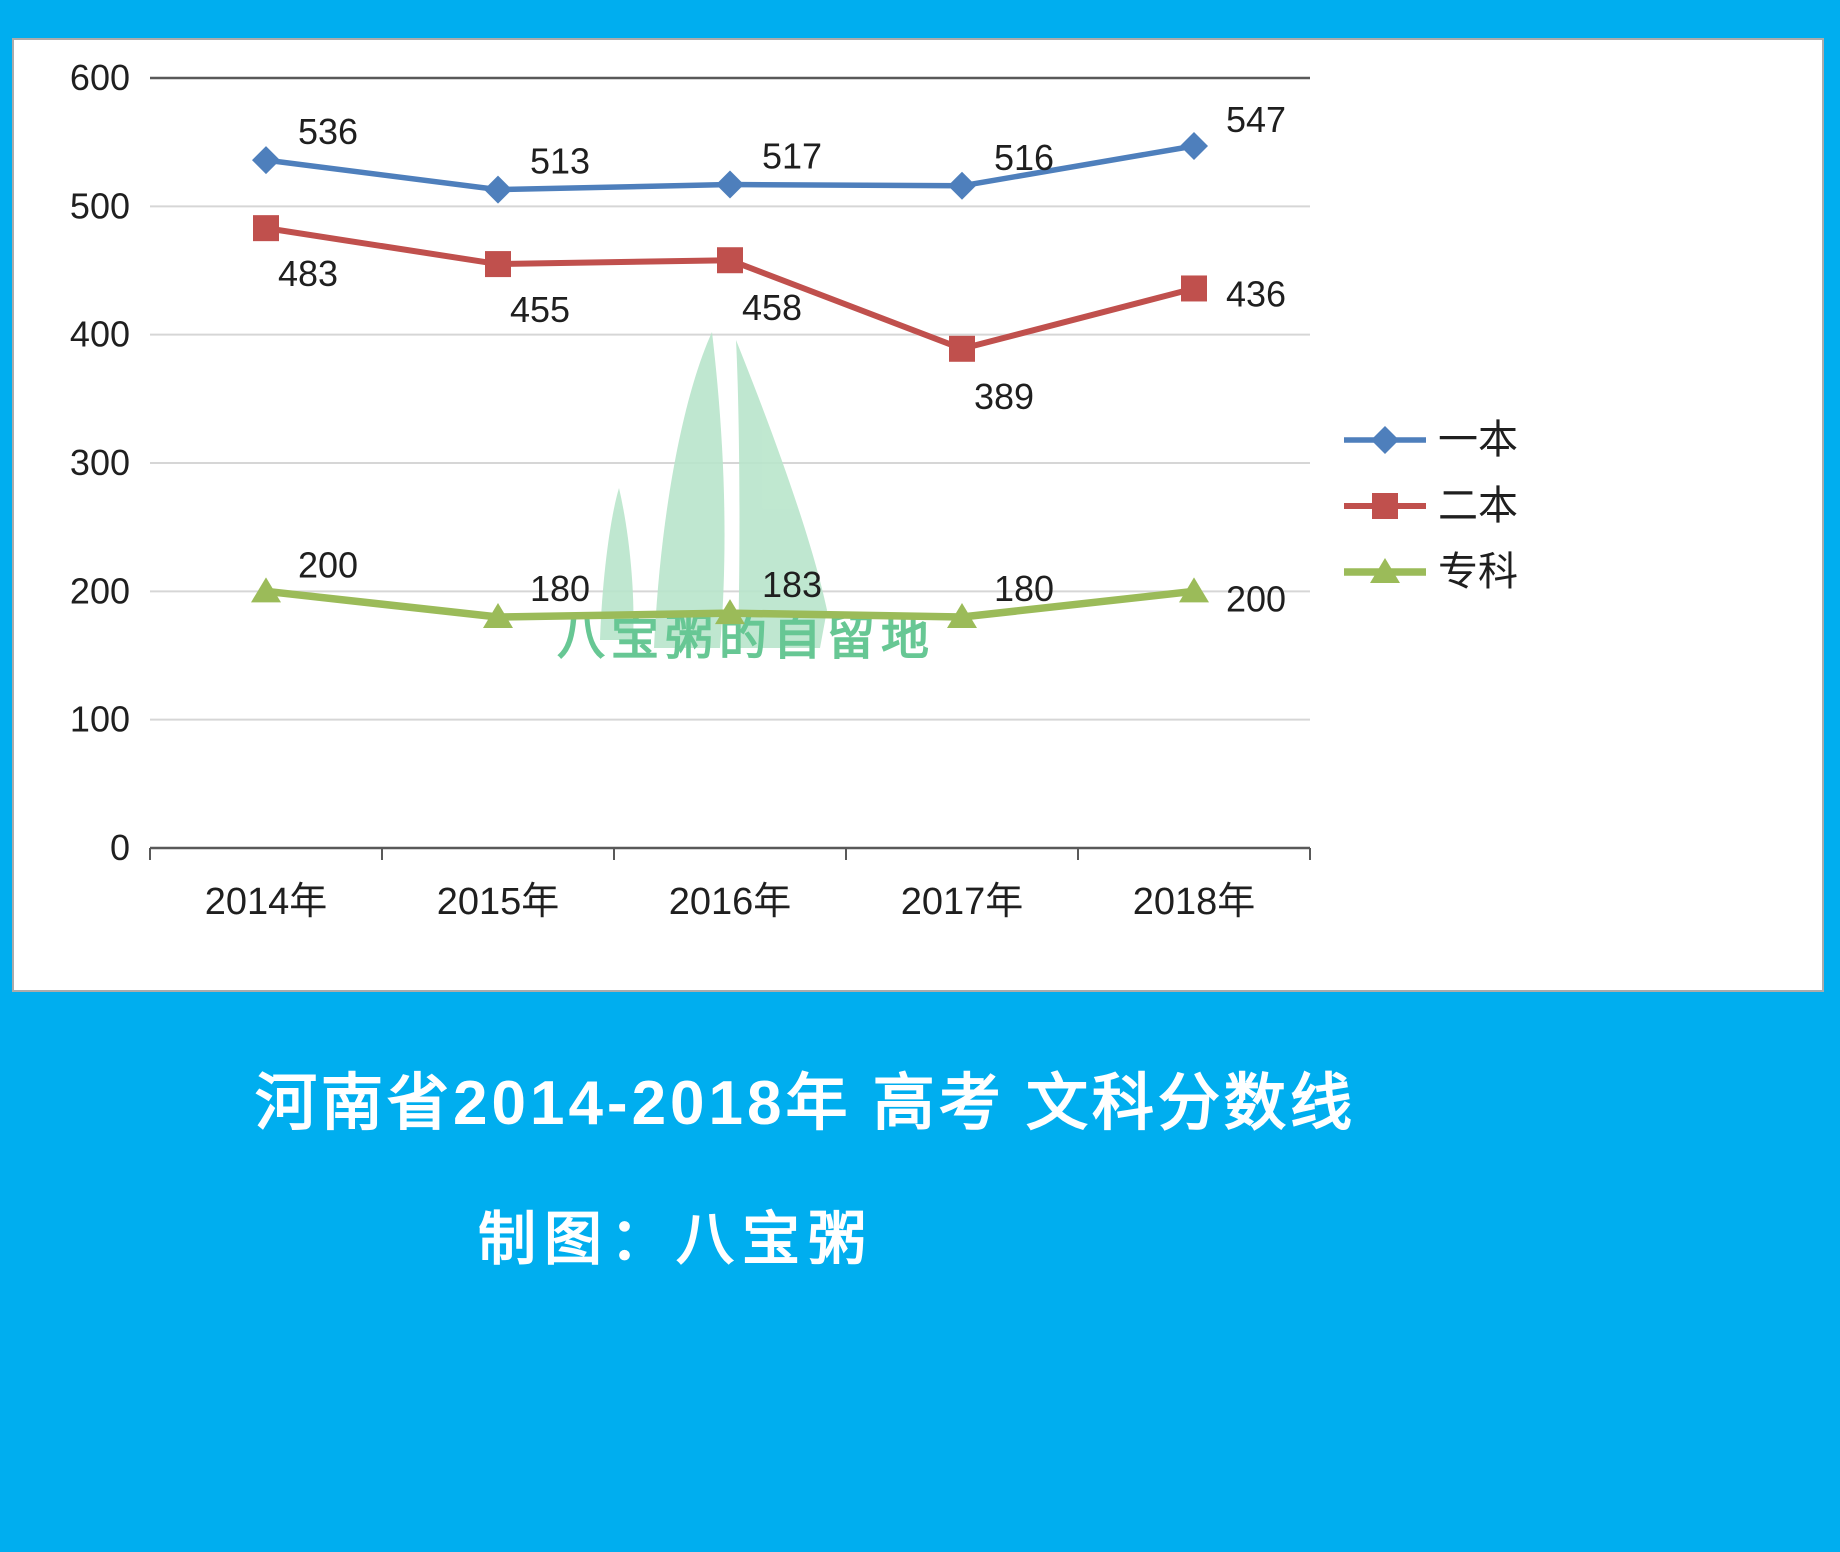  What do you see at coordinates (266, 902) in the screenshot?
I see `x-axis-category-label: 2014年` at bounding box center [266, 902].